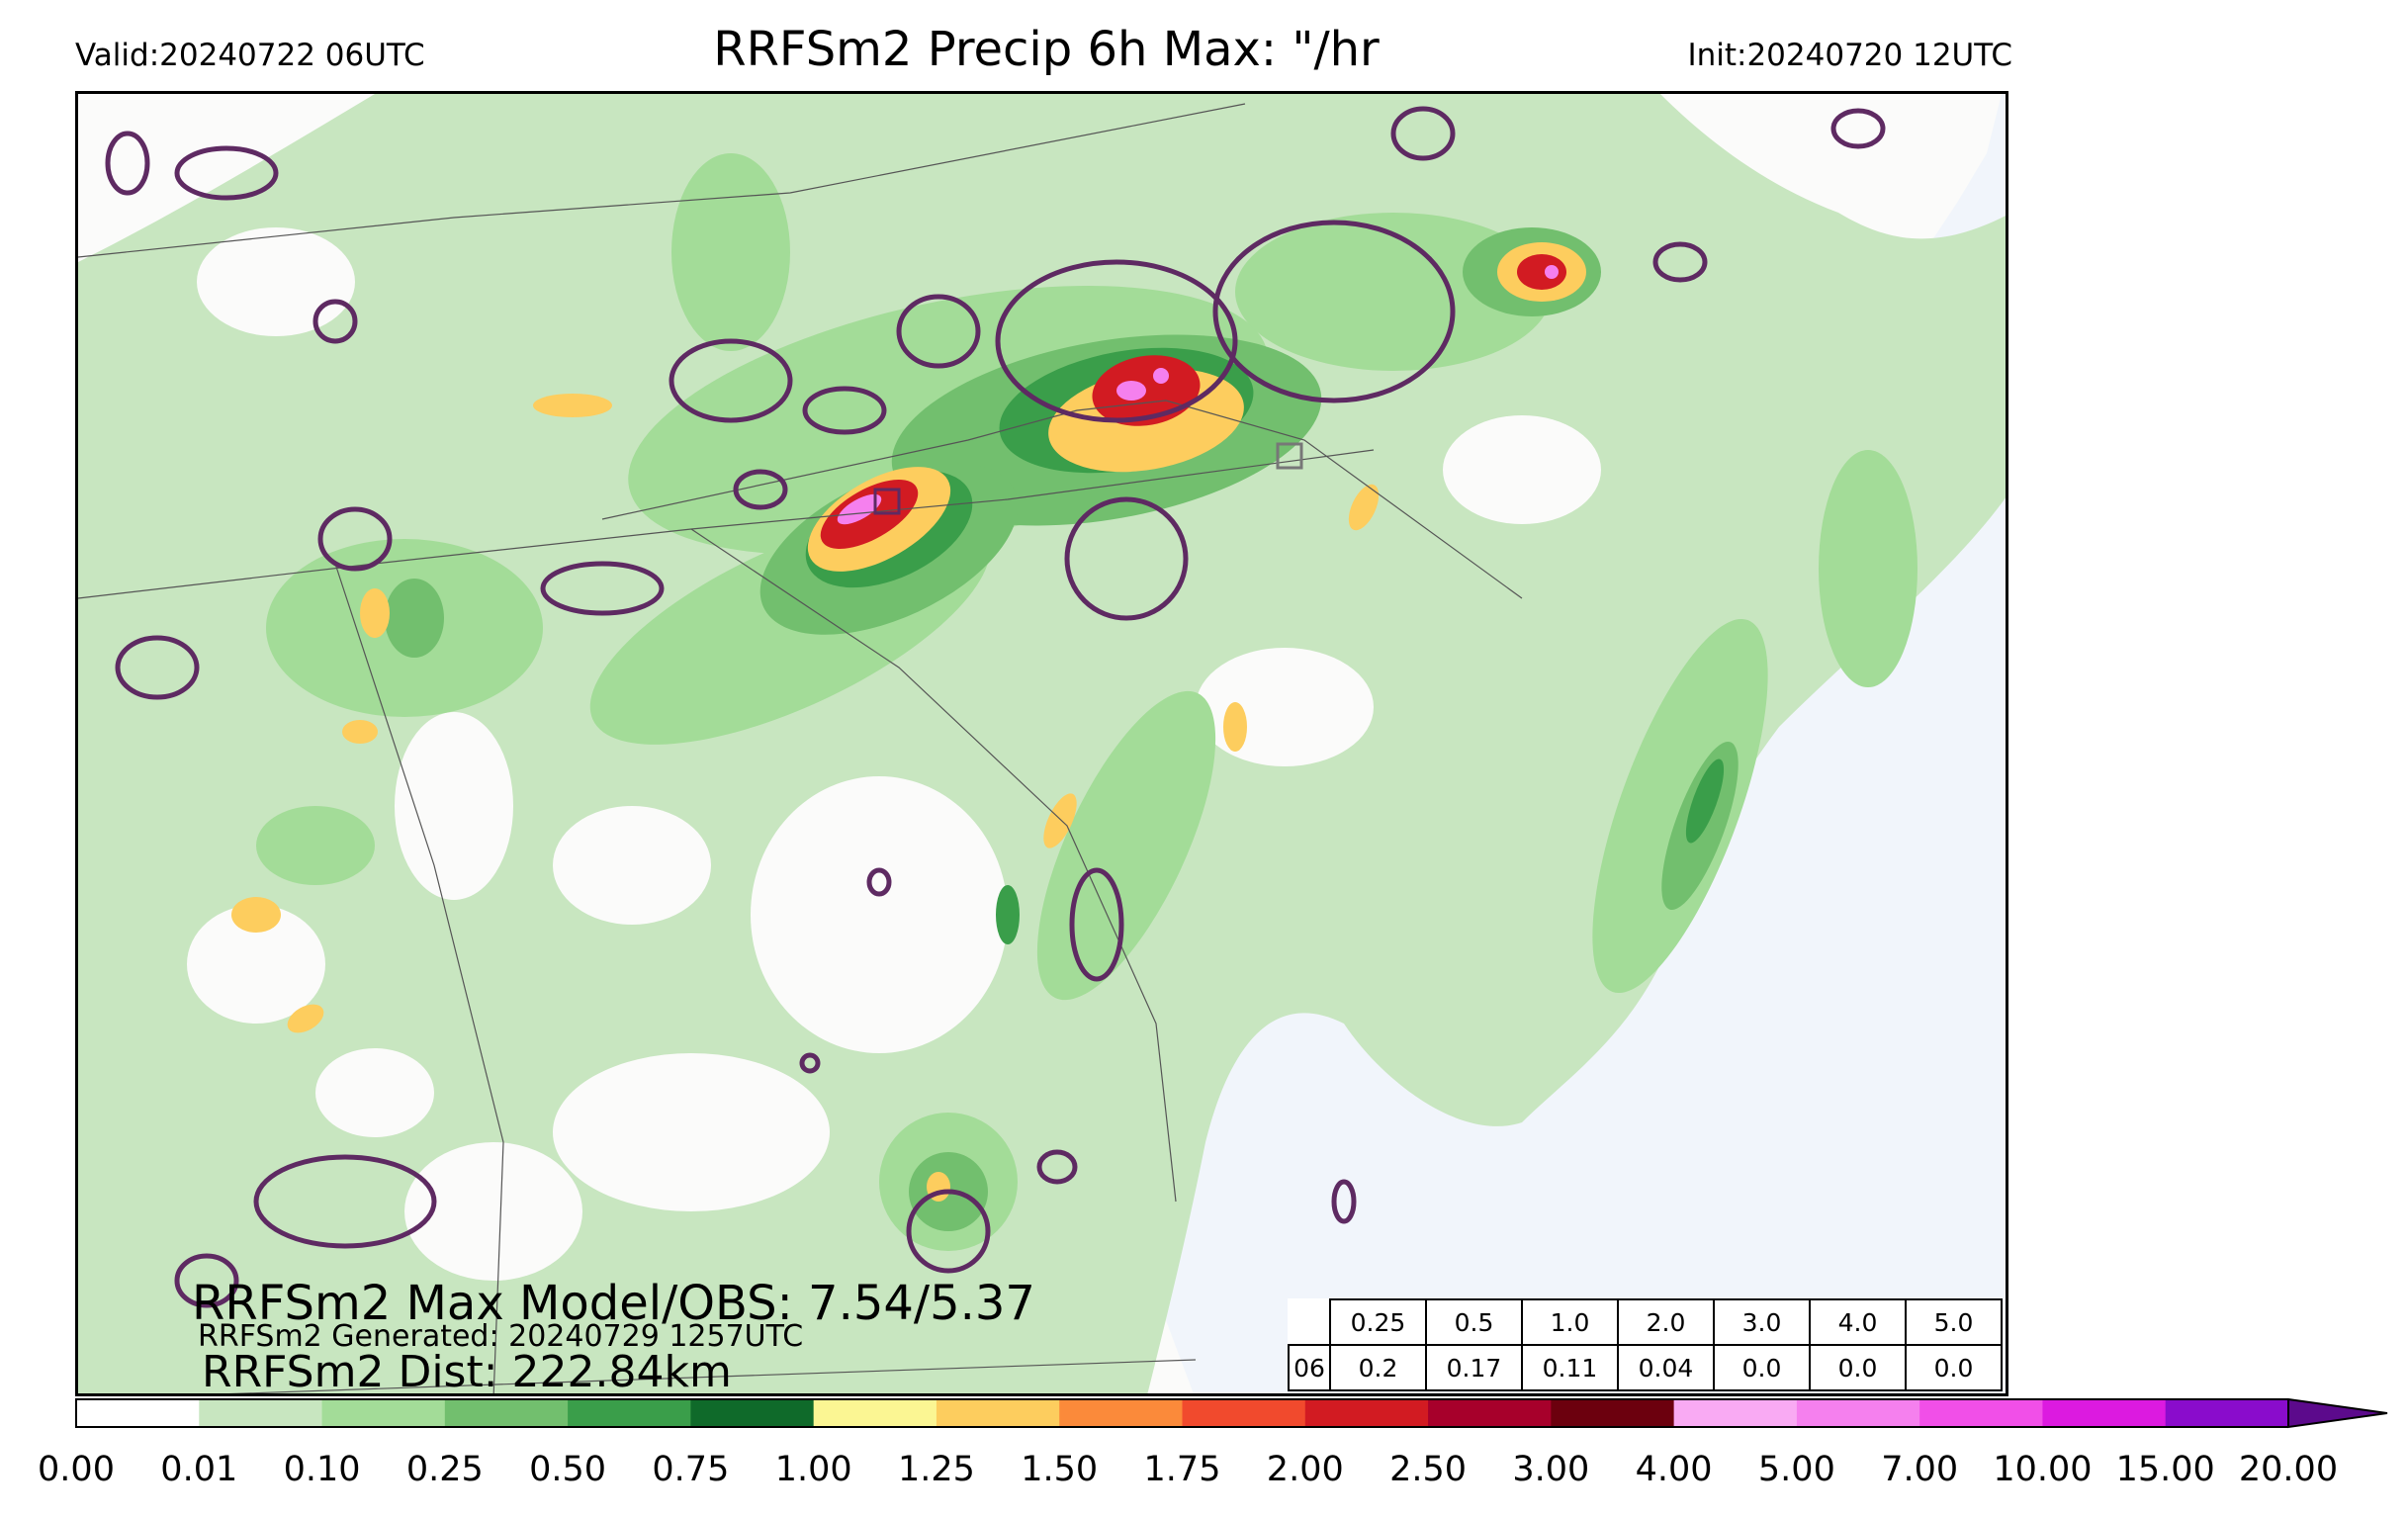 This screenshot has height=1517, width=2408. Describe the element at coordinates (568, 1469) in the screenshot. I see `colorbar-tick-label: 0.50` at that location.